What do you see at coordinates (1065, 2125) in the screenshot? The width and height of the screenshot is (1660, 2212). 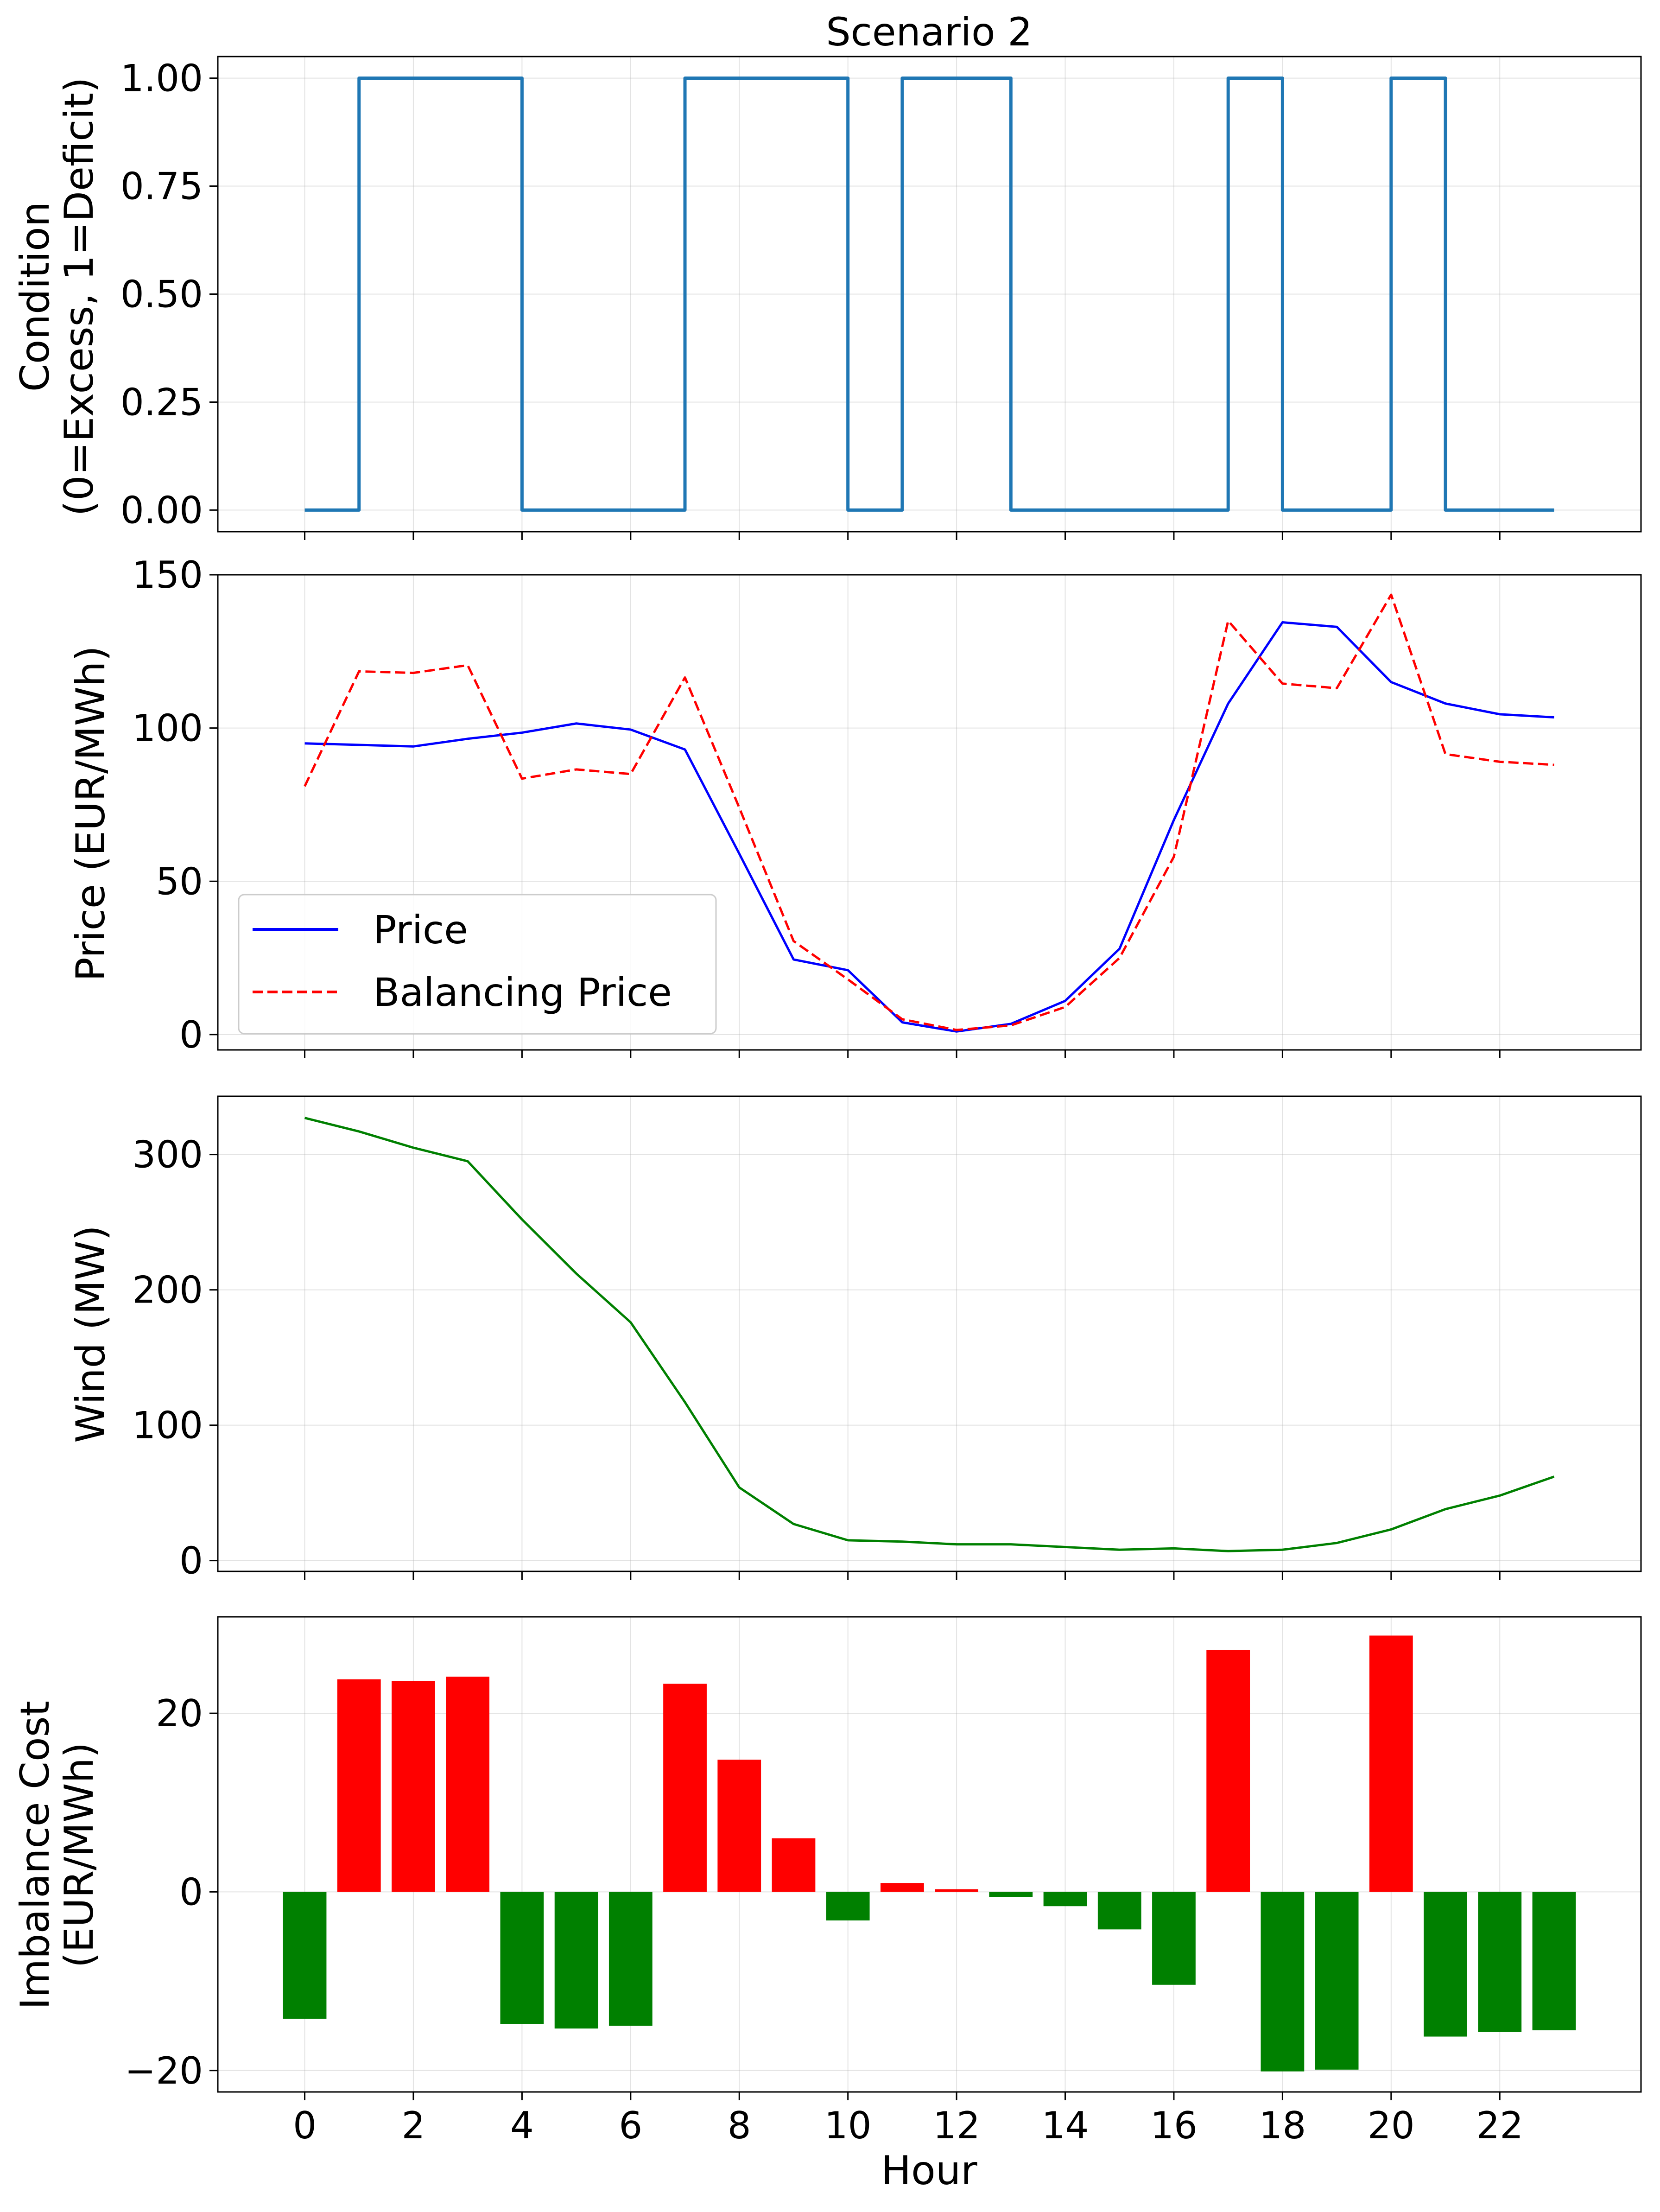 I see `x-tick-label-14: 14` at bounding box center [1065, 2125].